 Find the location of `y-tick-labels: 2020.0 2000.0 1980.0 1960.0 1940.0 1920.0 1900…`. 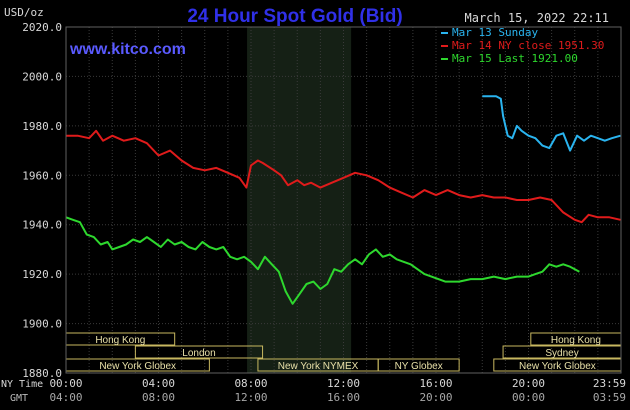

y-tick-labels: 2020.0 2000.0 1980.0 1960.0 1940.0 1920.0 1900… is located at coordinates (42, 200).